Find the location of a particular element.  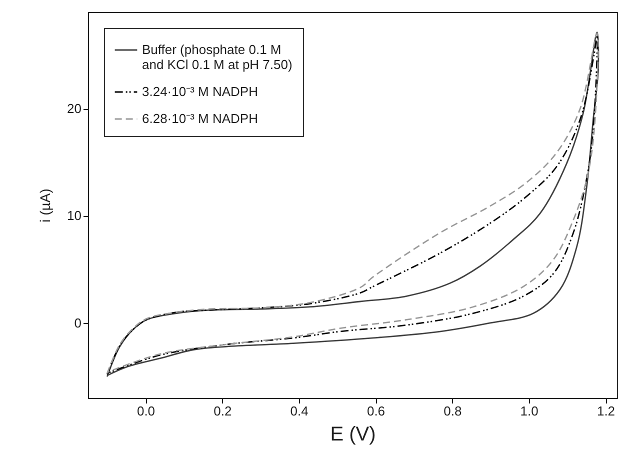

x-tick-label: 1.0 is located at coordinates (529, 411).